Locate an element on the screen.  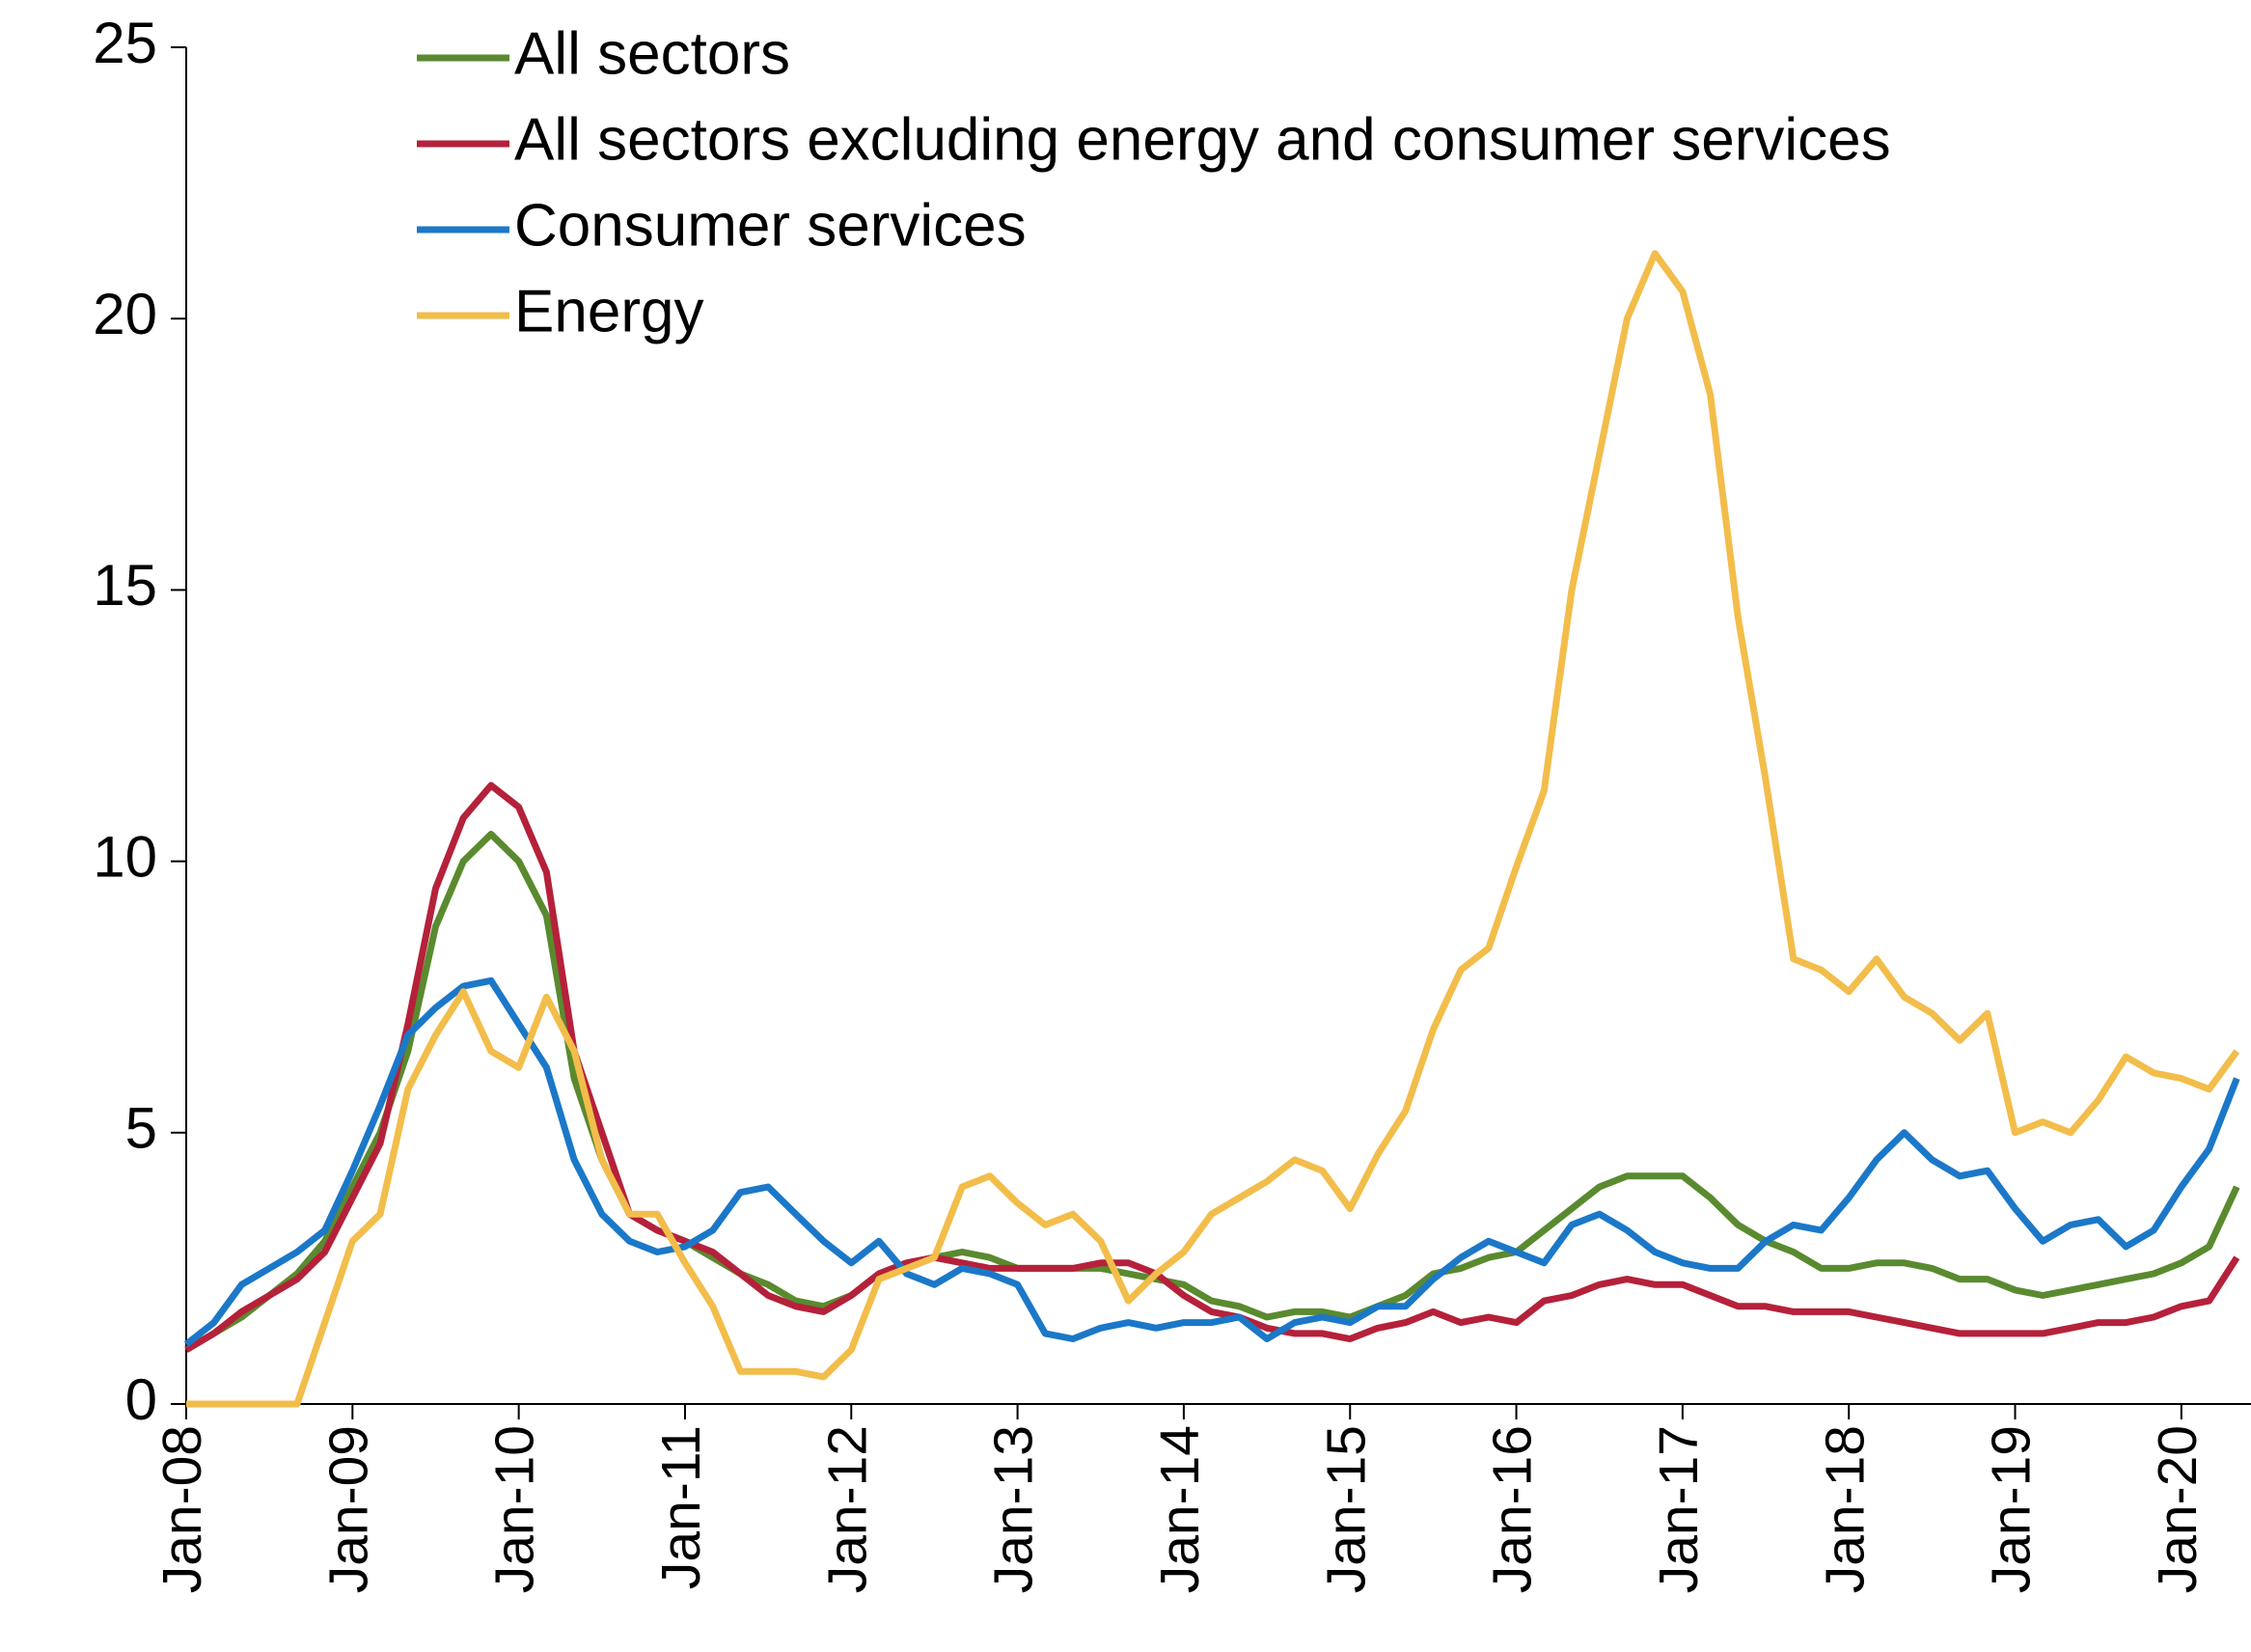
y-tick-label: 15 is located at coordinates (125, 585).